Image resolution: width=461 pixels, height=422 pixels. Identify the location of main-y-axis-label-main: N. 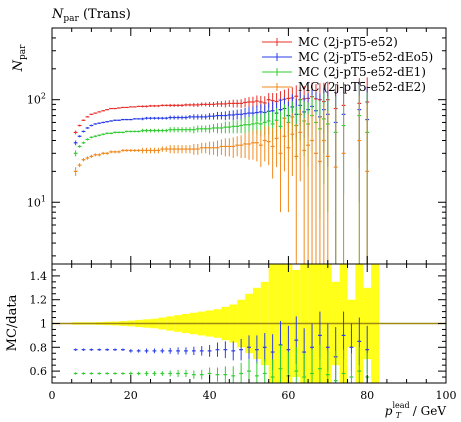
(18, 65).